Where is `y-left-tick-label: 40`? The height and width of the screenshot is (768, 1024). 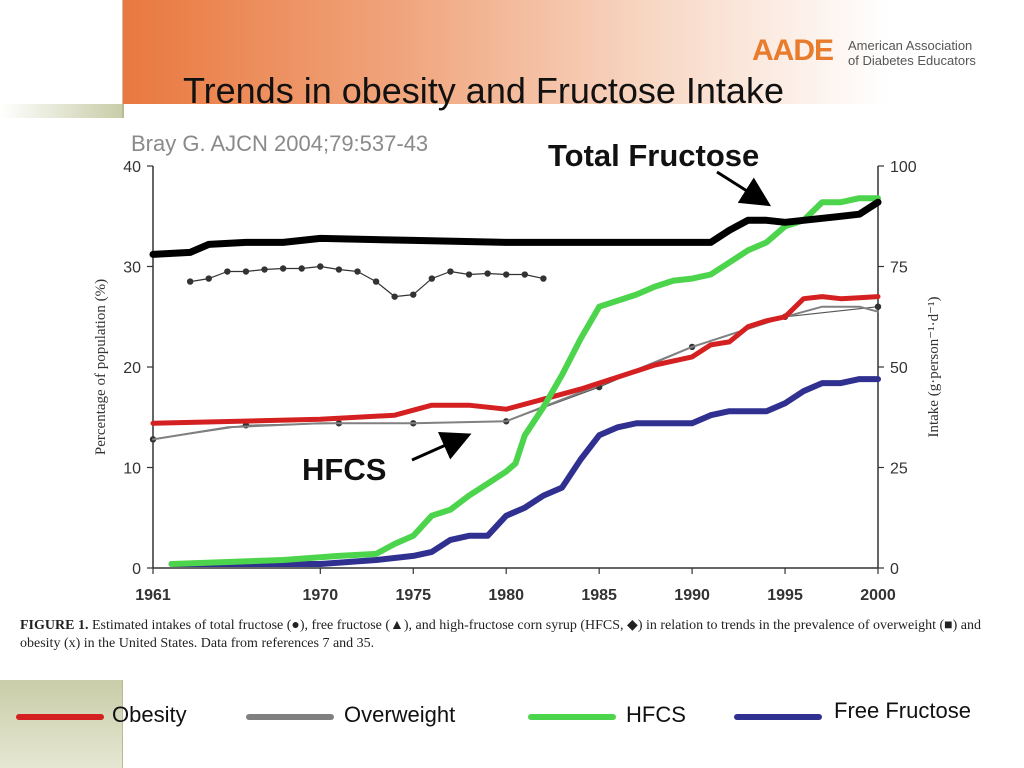 y-left-tick-label: 40 is located at coordinates (132, 167).